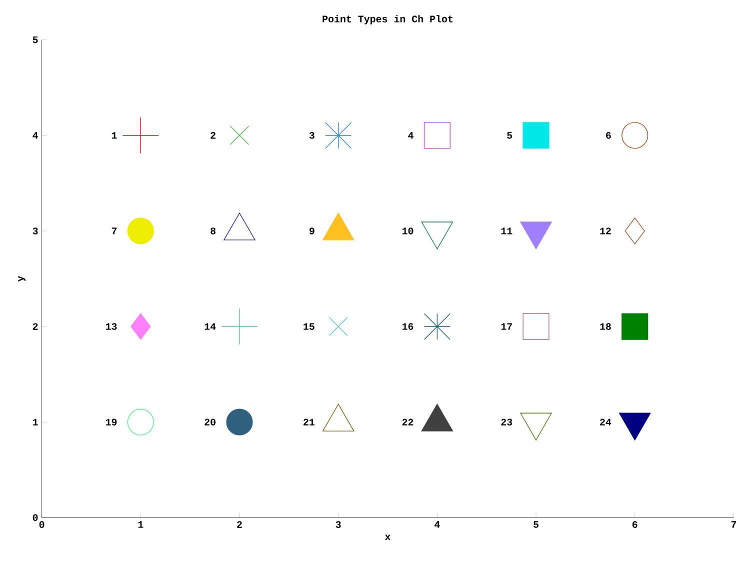 The height and width of the screenshot is (562, 740). Describe the element at coordinates (35, 326) in the screenshot. I see `y-tick-label: 2` at that location.